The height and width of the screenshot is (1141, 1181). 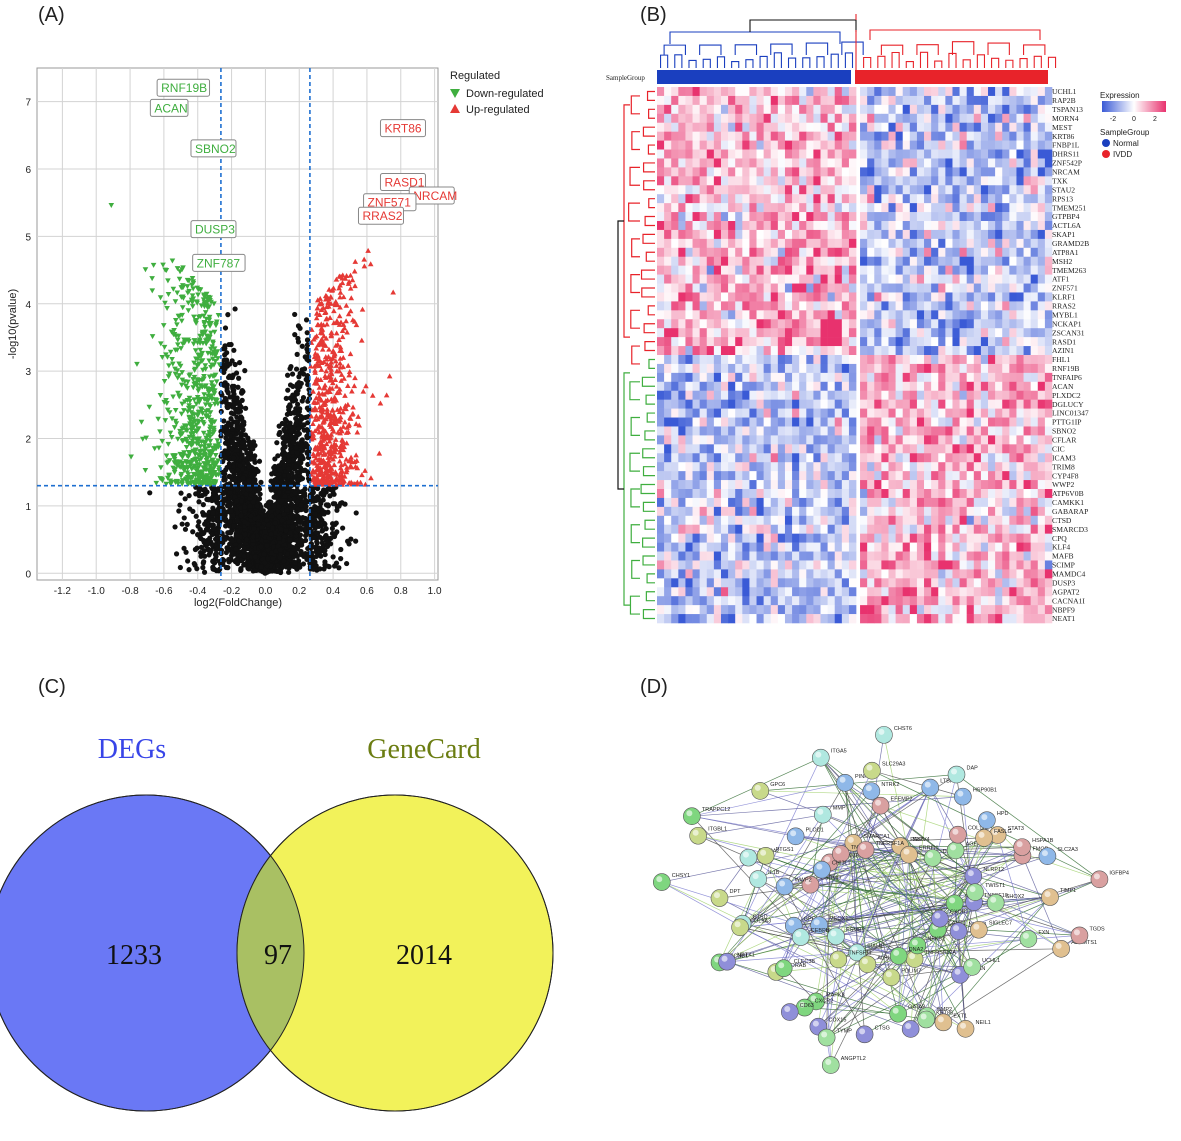 I want to click on legend-down-label: Down-regulated, so click(x=505, y=94).